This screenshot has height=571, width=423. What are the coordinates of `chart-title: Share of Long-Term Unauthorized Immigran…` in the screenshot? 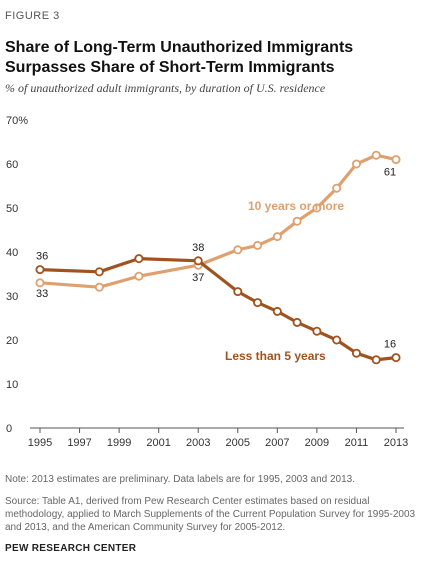 It's located at (179, 57).